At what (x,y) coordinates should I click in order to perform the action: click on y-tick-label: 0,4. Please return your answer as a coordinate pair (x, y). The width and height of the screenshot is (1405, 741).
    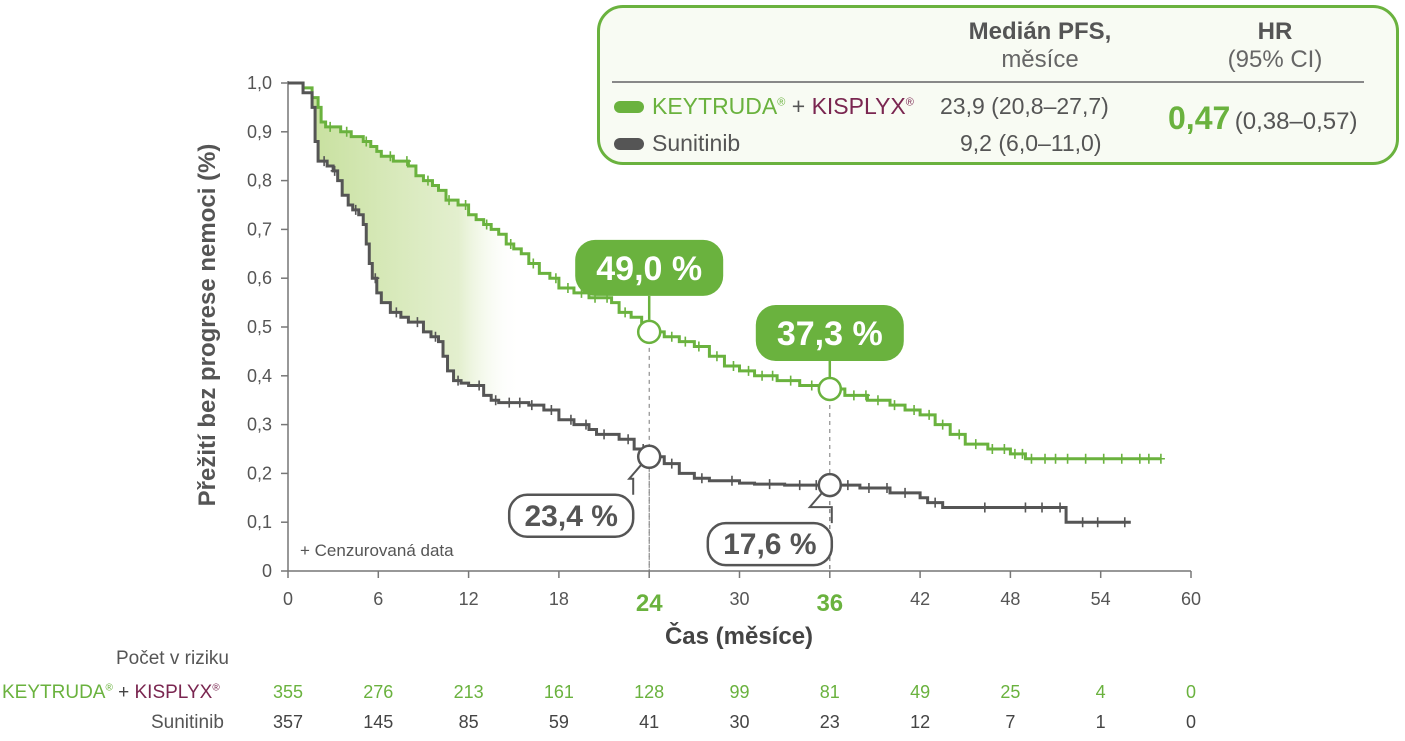
    Looking at the image, I should click on (259, 376).